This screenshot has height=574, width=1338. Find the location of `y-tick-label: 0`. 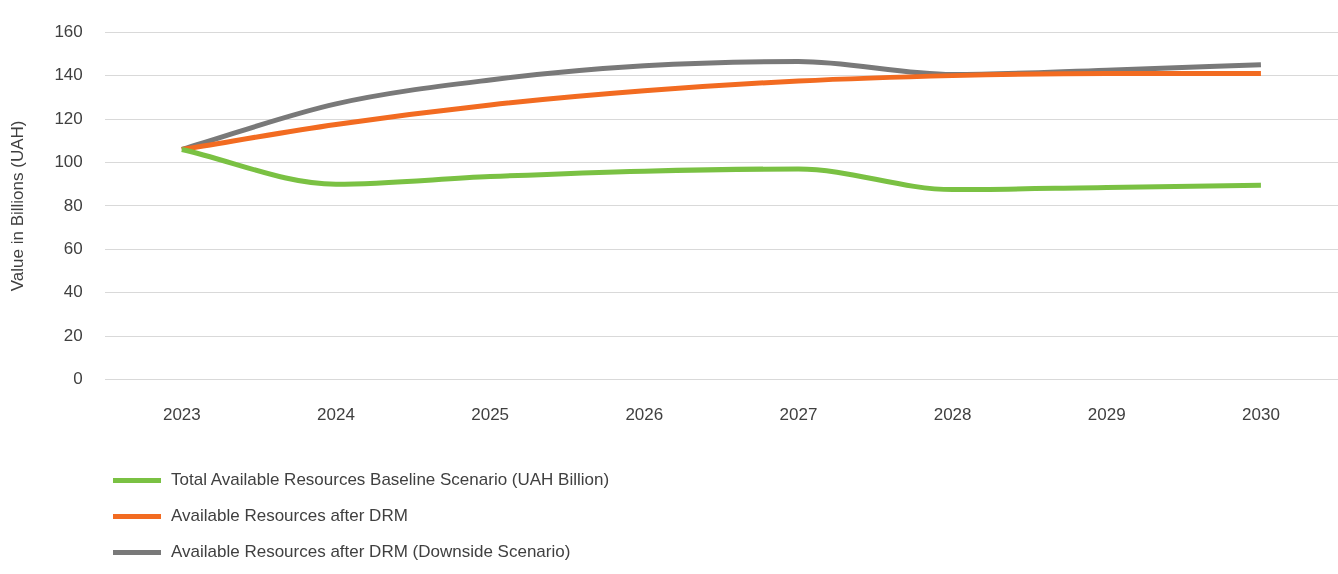

y-tick-label: 0 is located at coordinates (78, 379).